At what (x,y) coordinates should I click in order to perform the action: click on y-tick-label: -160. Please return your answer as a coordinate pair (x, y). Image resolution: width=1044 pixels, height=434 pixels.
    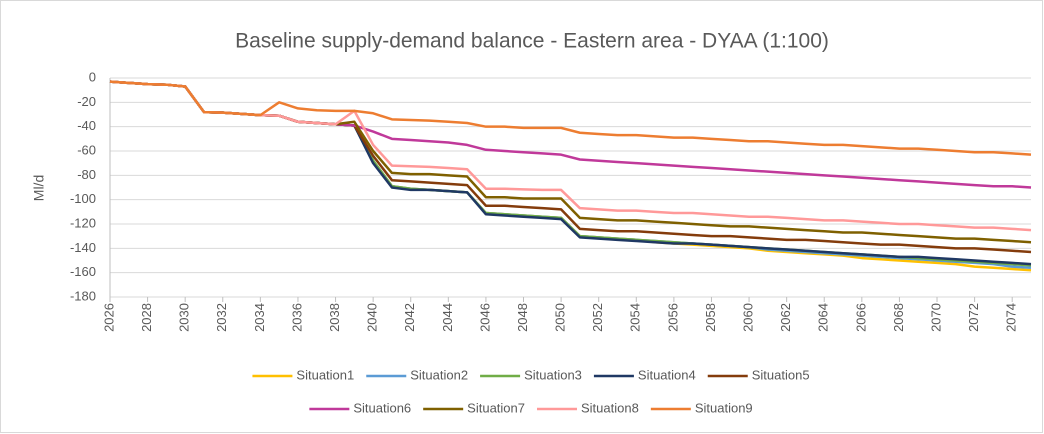
    Looking at the image, I should click on (83, 271).